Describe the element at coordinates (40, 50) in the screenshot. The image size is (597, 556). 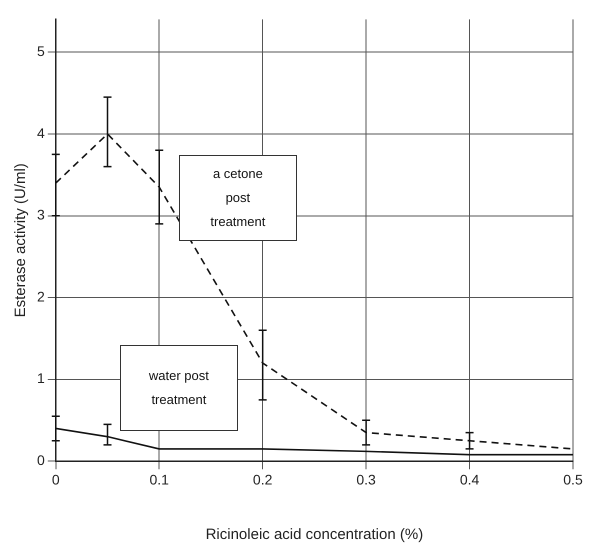
I see `y-tick-label: 5` at that location.